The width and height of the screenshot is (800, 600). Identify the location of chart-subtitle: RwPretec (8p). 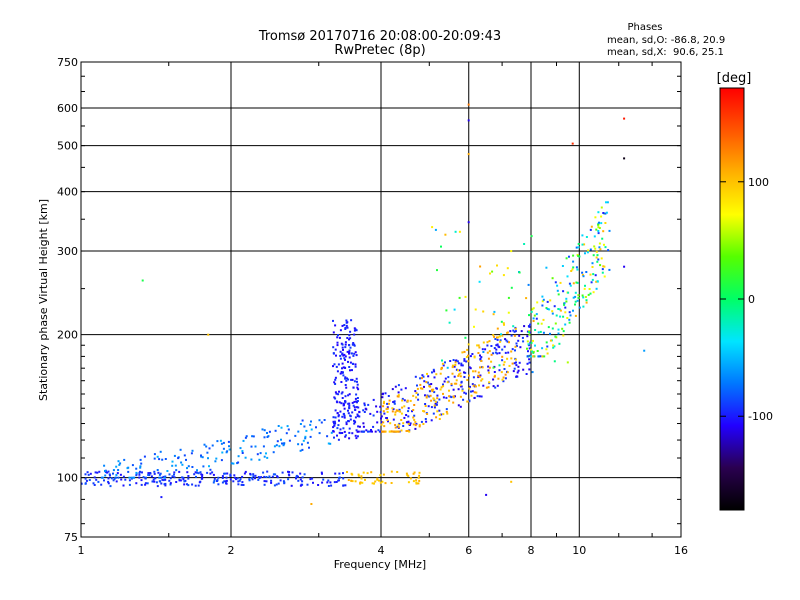
(379, 50).